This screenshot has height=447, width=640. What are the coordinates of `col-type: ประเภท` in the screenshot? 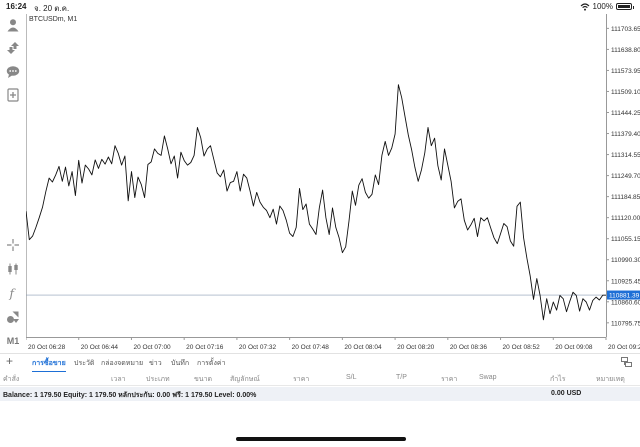 It's located at (158, 379).